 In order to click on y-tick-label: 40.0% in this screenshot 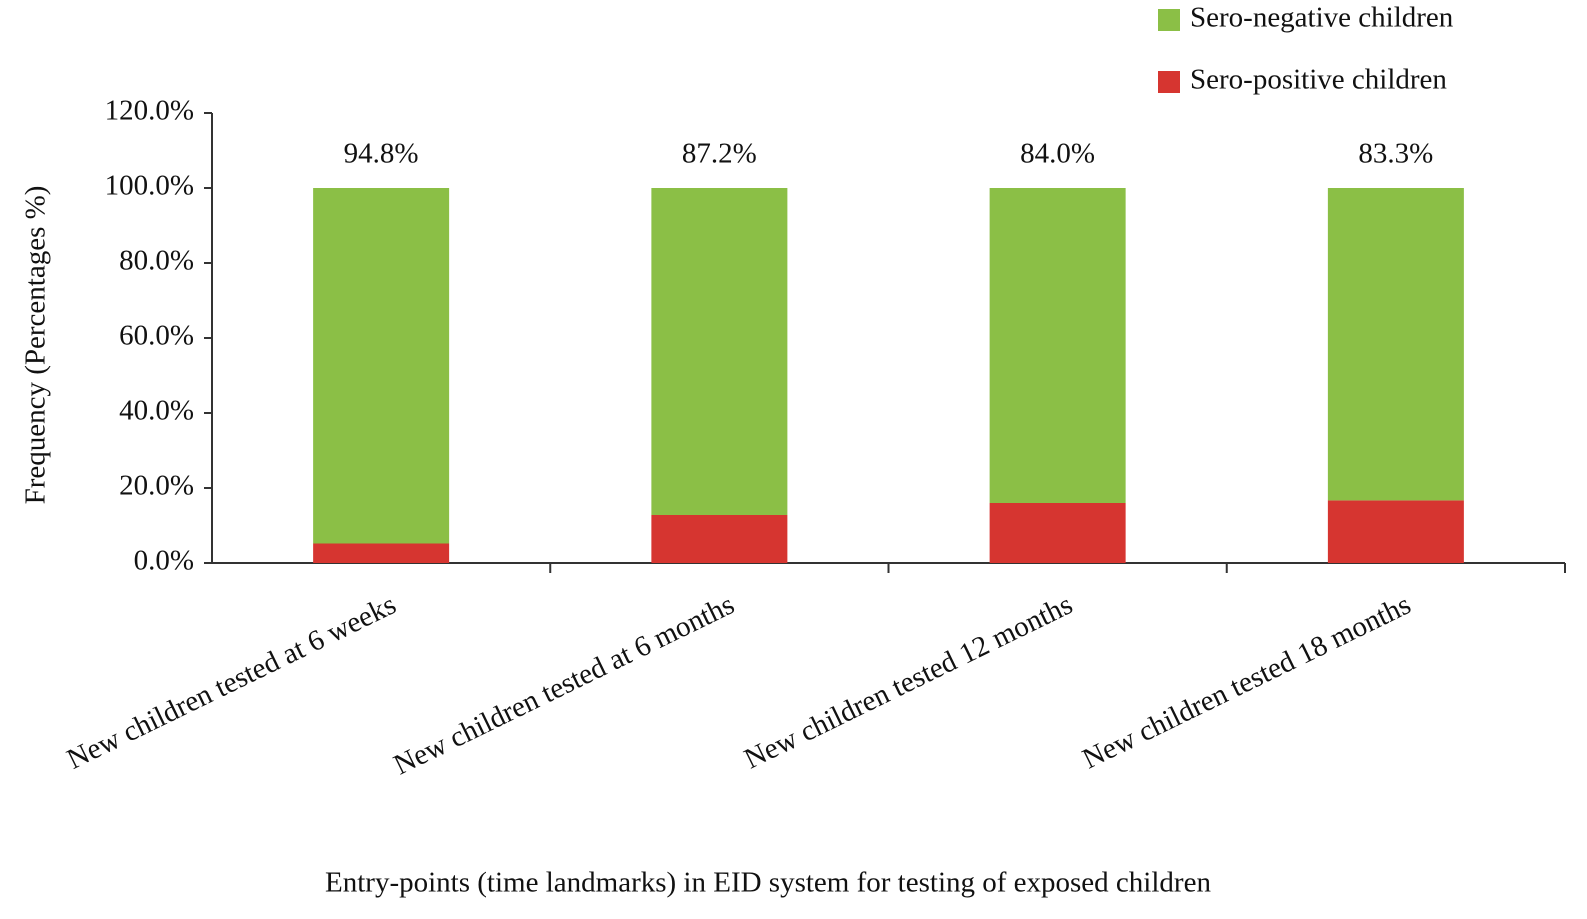, I will do `click(156, 411)`.